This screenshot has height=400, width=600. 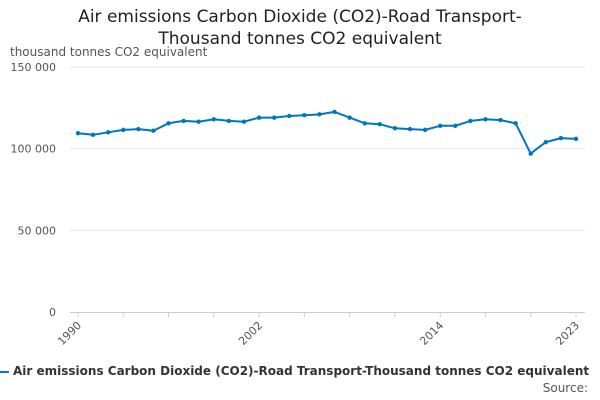 I want to click on y-tick-label: 150 000, so click(x=34, y=67).